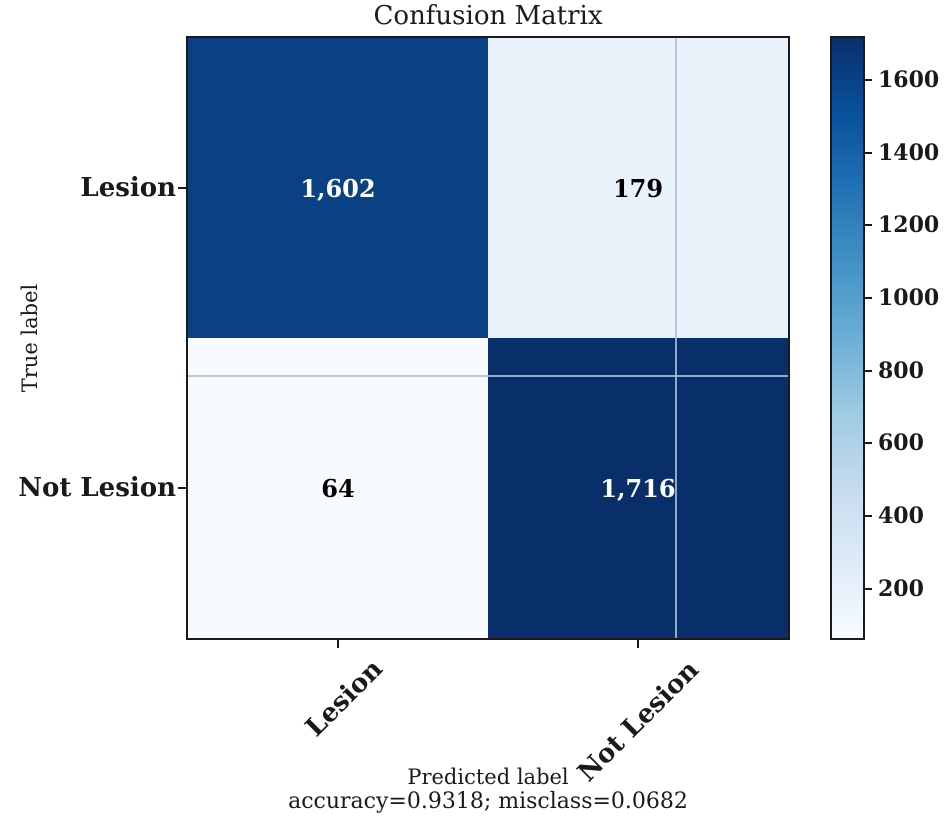 The height and width of the screenshot is (826, 945). Describe the element at coordinates (901, 370) in the screenshot. I see `colorbar-tick-label: 800` at that location.